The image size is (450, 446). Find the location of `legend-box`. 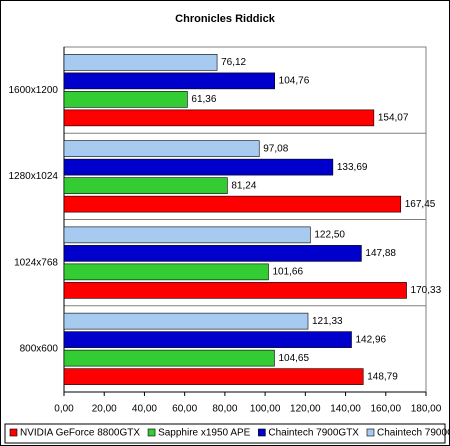

legend-box is located at coordinates (225, 433).